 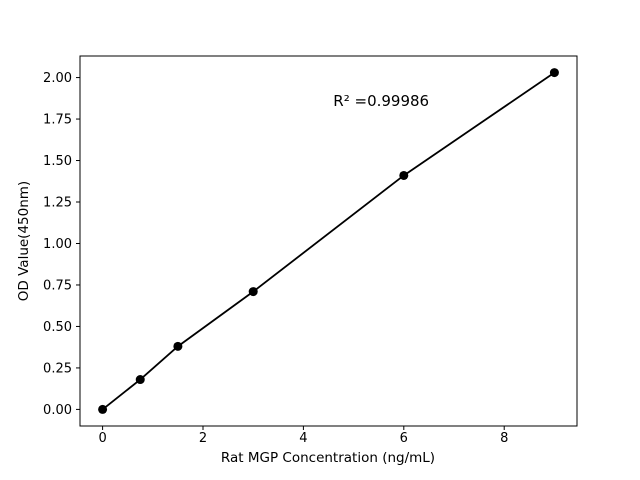 What do you see at coordinates (328, 458) in the screenshot?
I see `x-axis-label: Rat MGP Concentration (ng/mL)` at bounding box center [328, 458].